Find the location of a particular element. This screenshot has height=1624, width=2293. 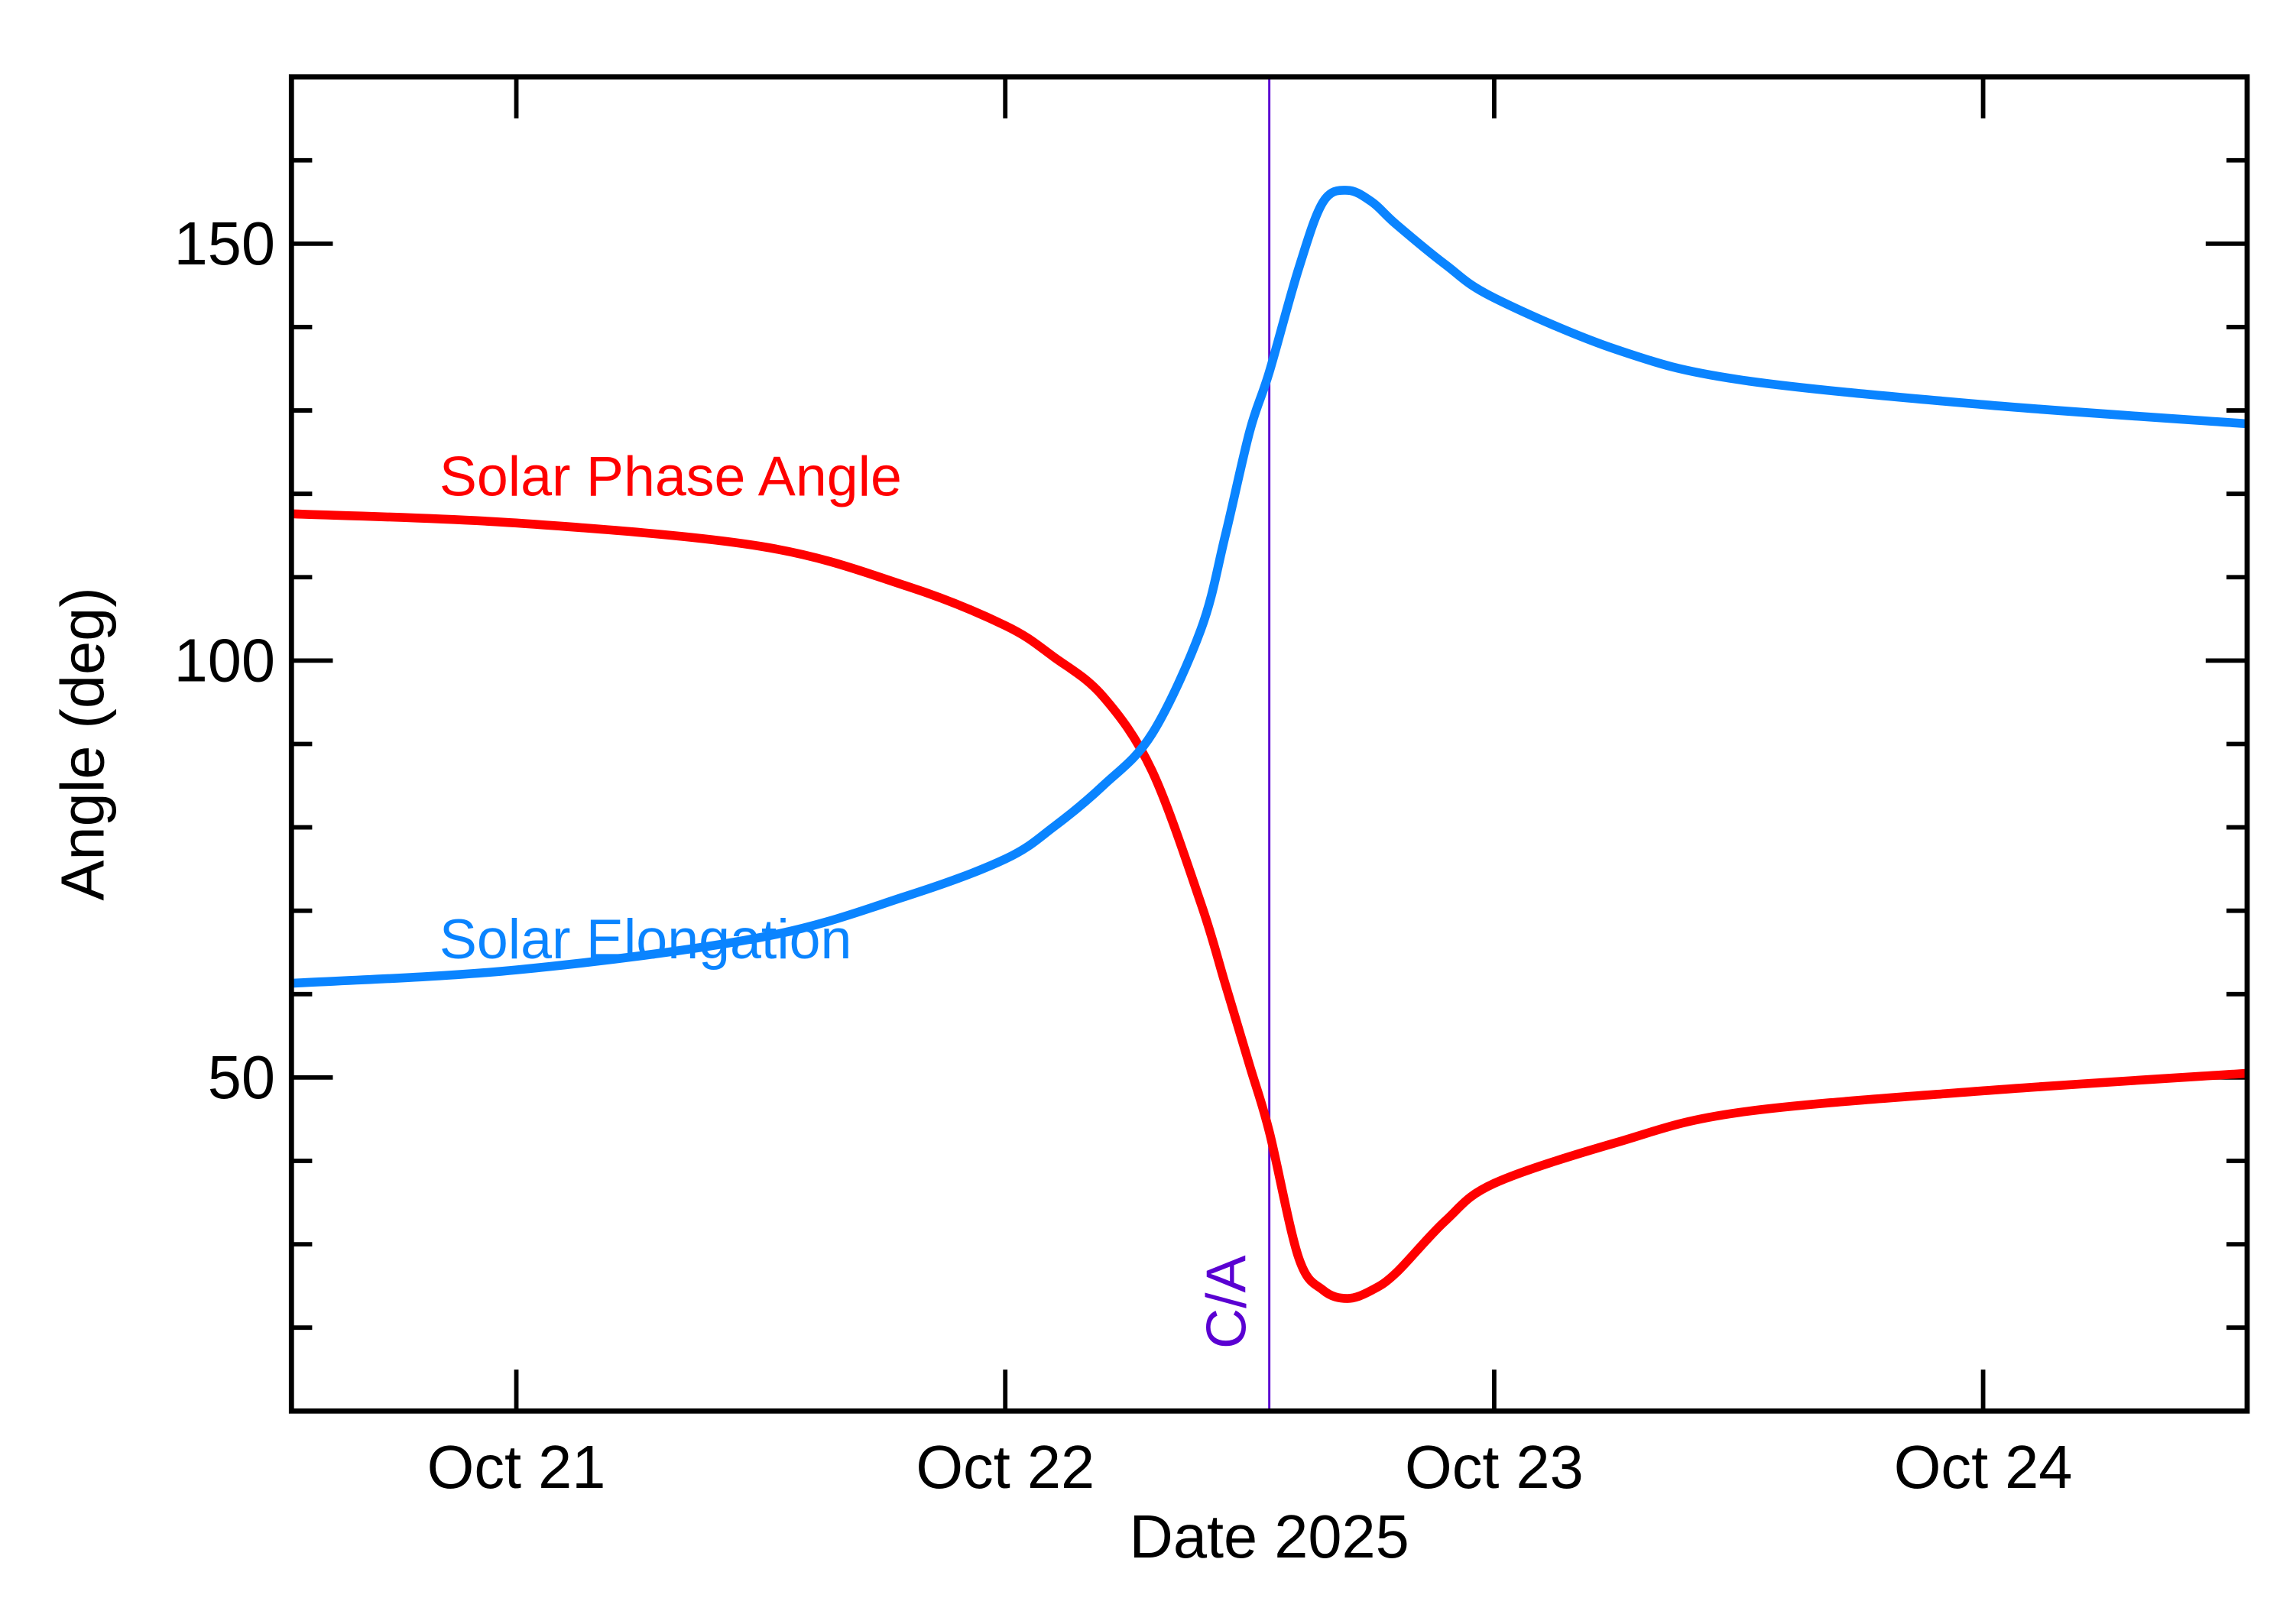

x-tick-label: Oct 22 is located at coordinates (1006, 1467).